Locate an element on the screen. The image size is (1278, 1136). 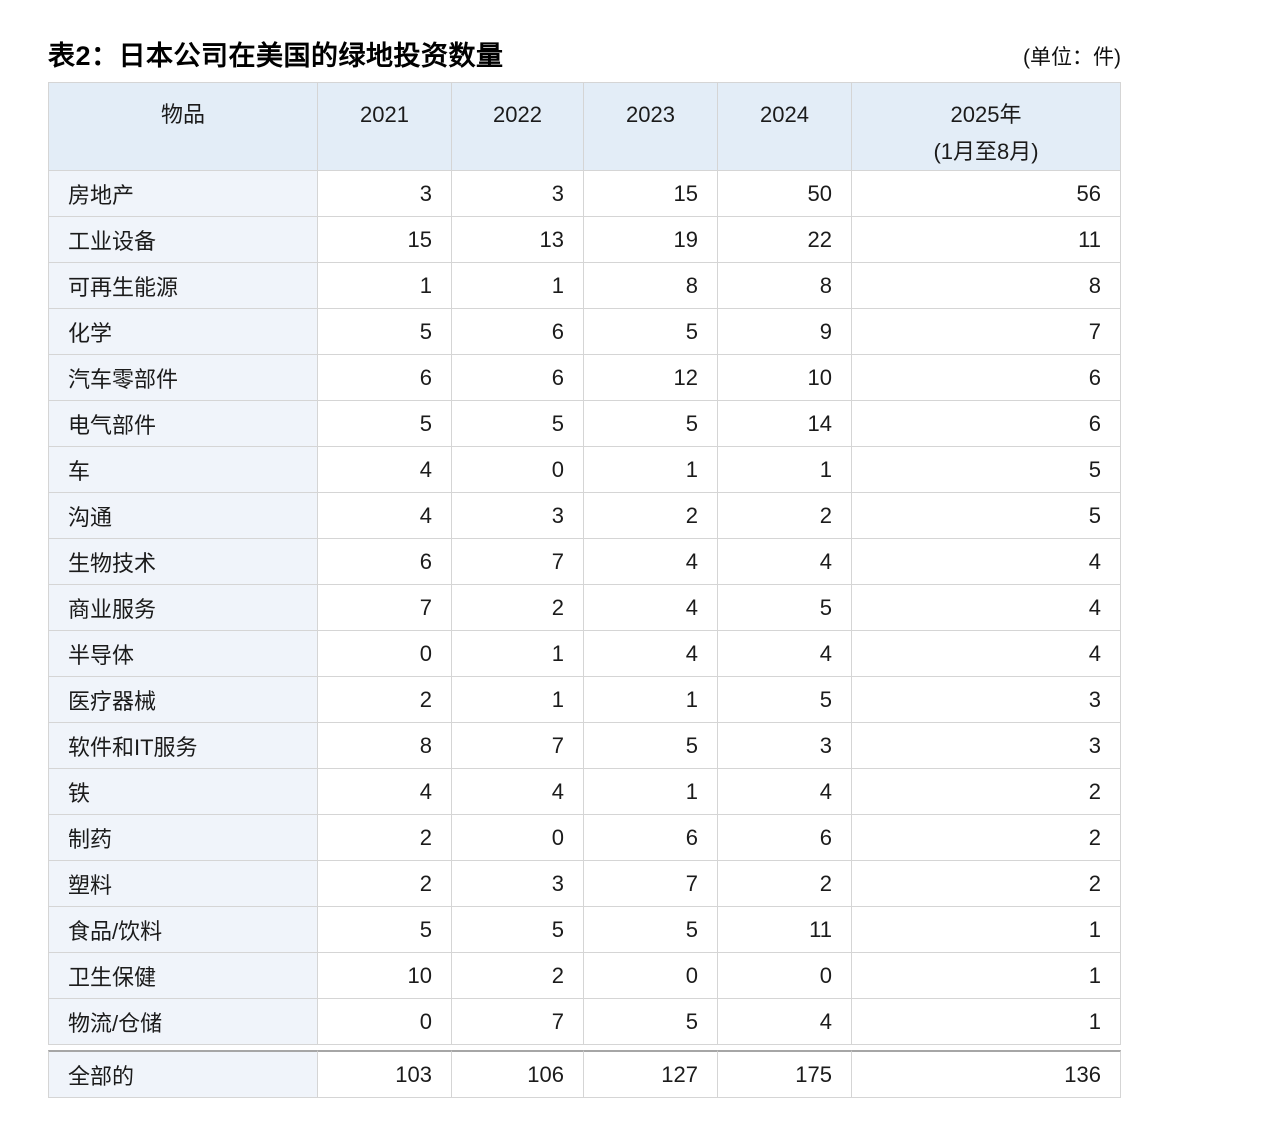
table-row: 铁 4 4 1 4 2 is located at coordinates (584, 792).